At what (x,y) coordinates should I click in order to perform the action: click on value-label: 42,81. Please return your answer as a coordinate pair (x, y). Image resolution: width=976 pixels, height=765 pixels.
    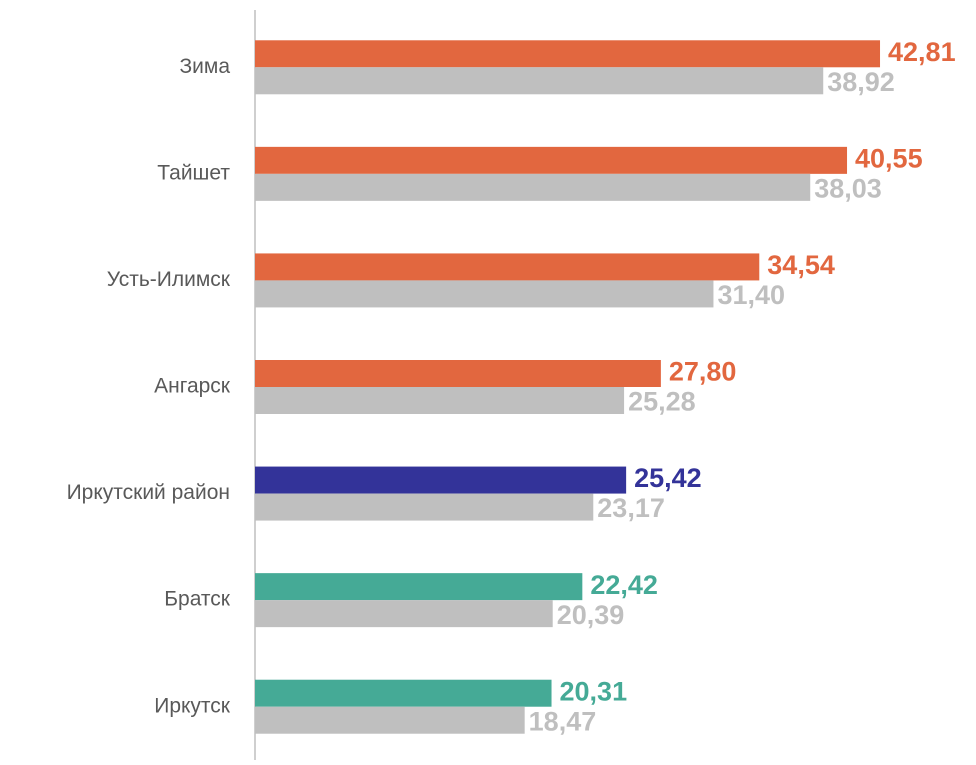
    Looking at the image, I should click on (922, 52).